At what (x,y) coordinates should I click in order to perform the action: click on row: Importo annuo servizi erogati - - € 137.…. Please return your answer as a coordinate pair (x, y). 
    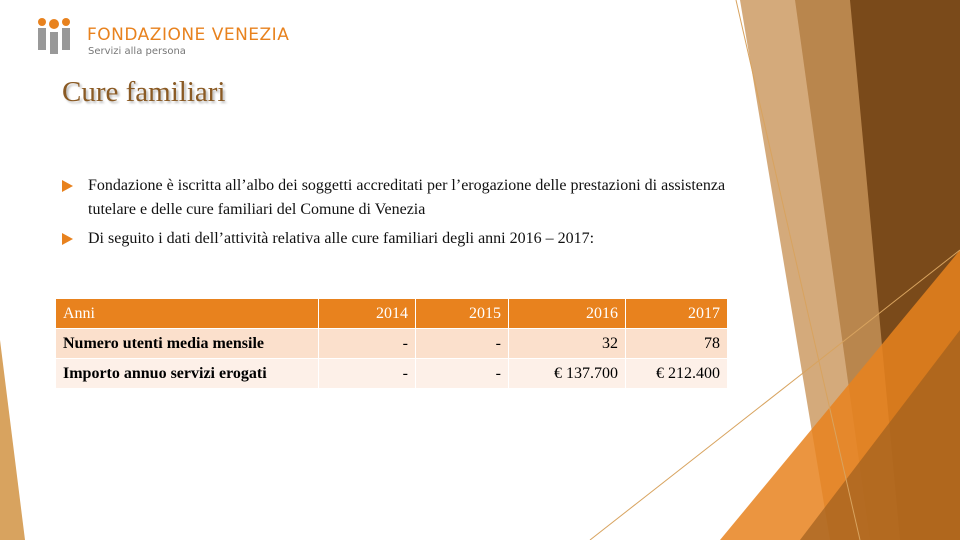
    Looking at the image, I should click on (391, 373).